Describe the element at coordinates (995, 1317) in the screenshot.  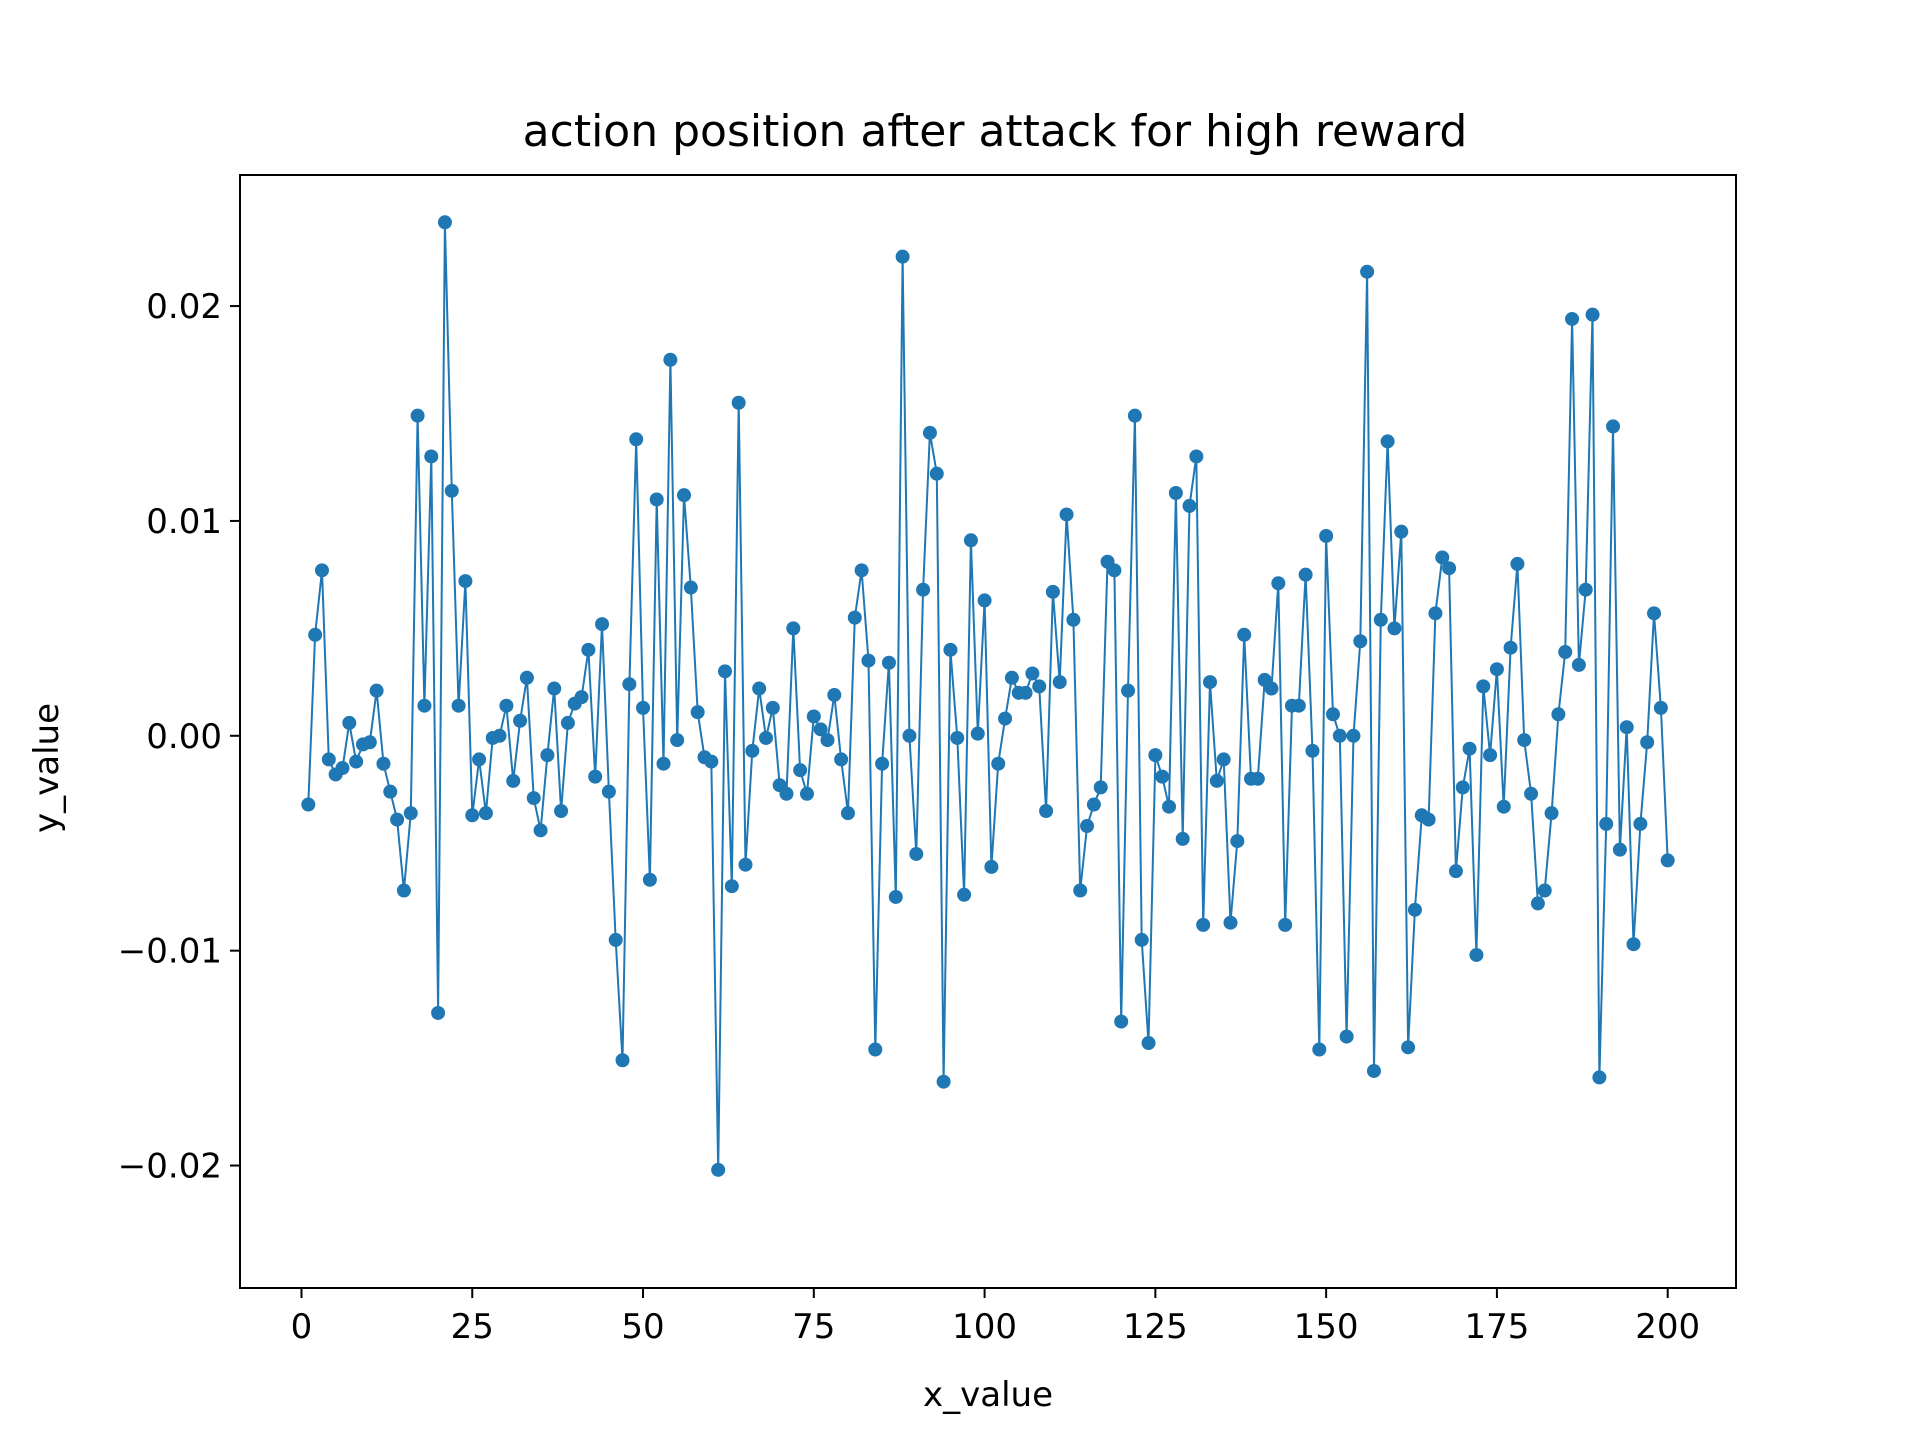
I see `x-axis: 0 25 50 75 100 125 150 175 200` at that location.